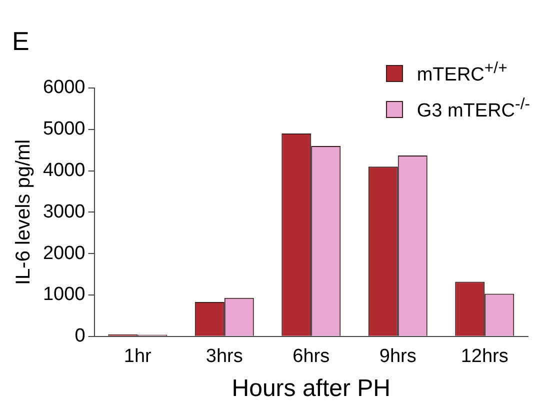 This screenshot has width=546, height=417. Describe the element at coordinates (484, 357) in the screenshot. I see `x-tick-label: 12hrs` at that location.